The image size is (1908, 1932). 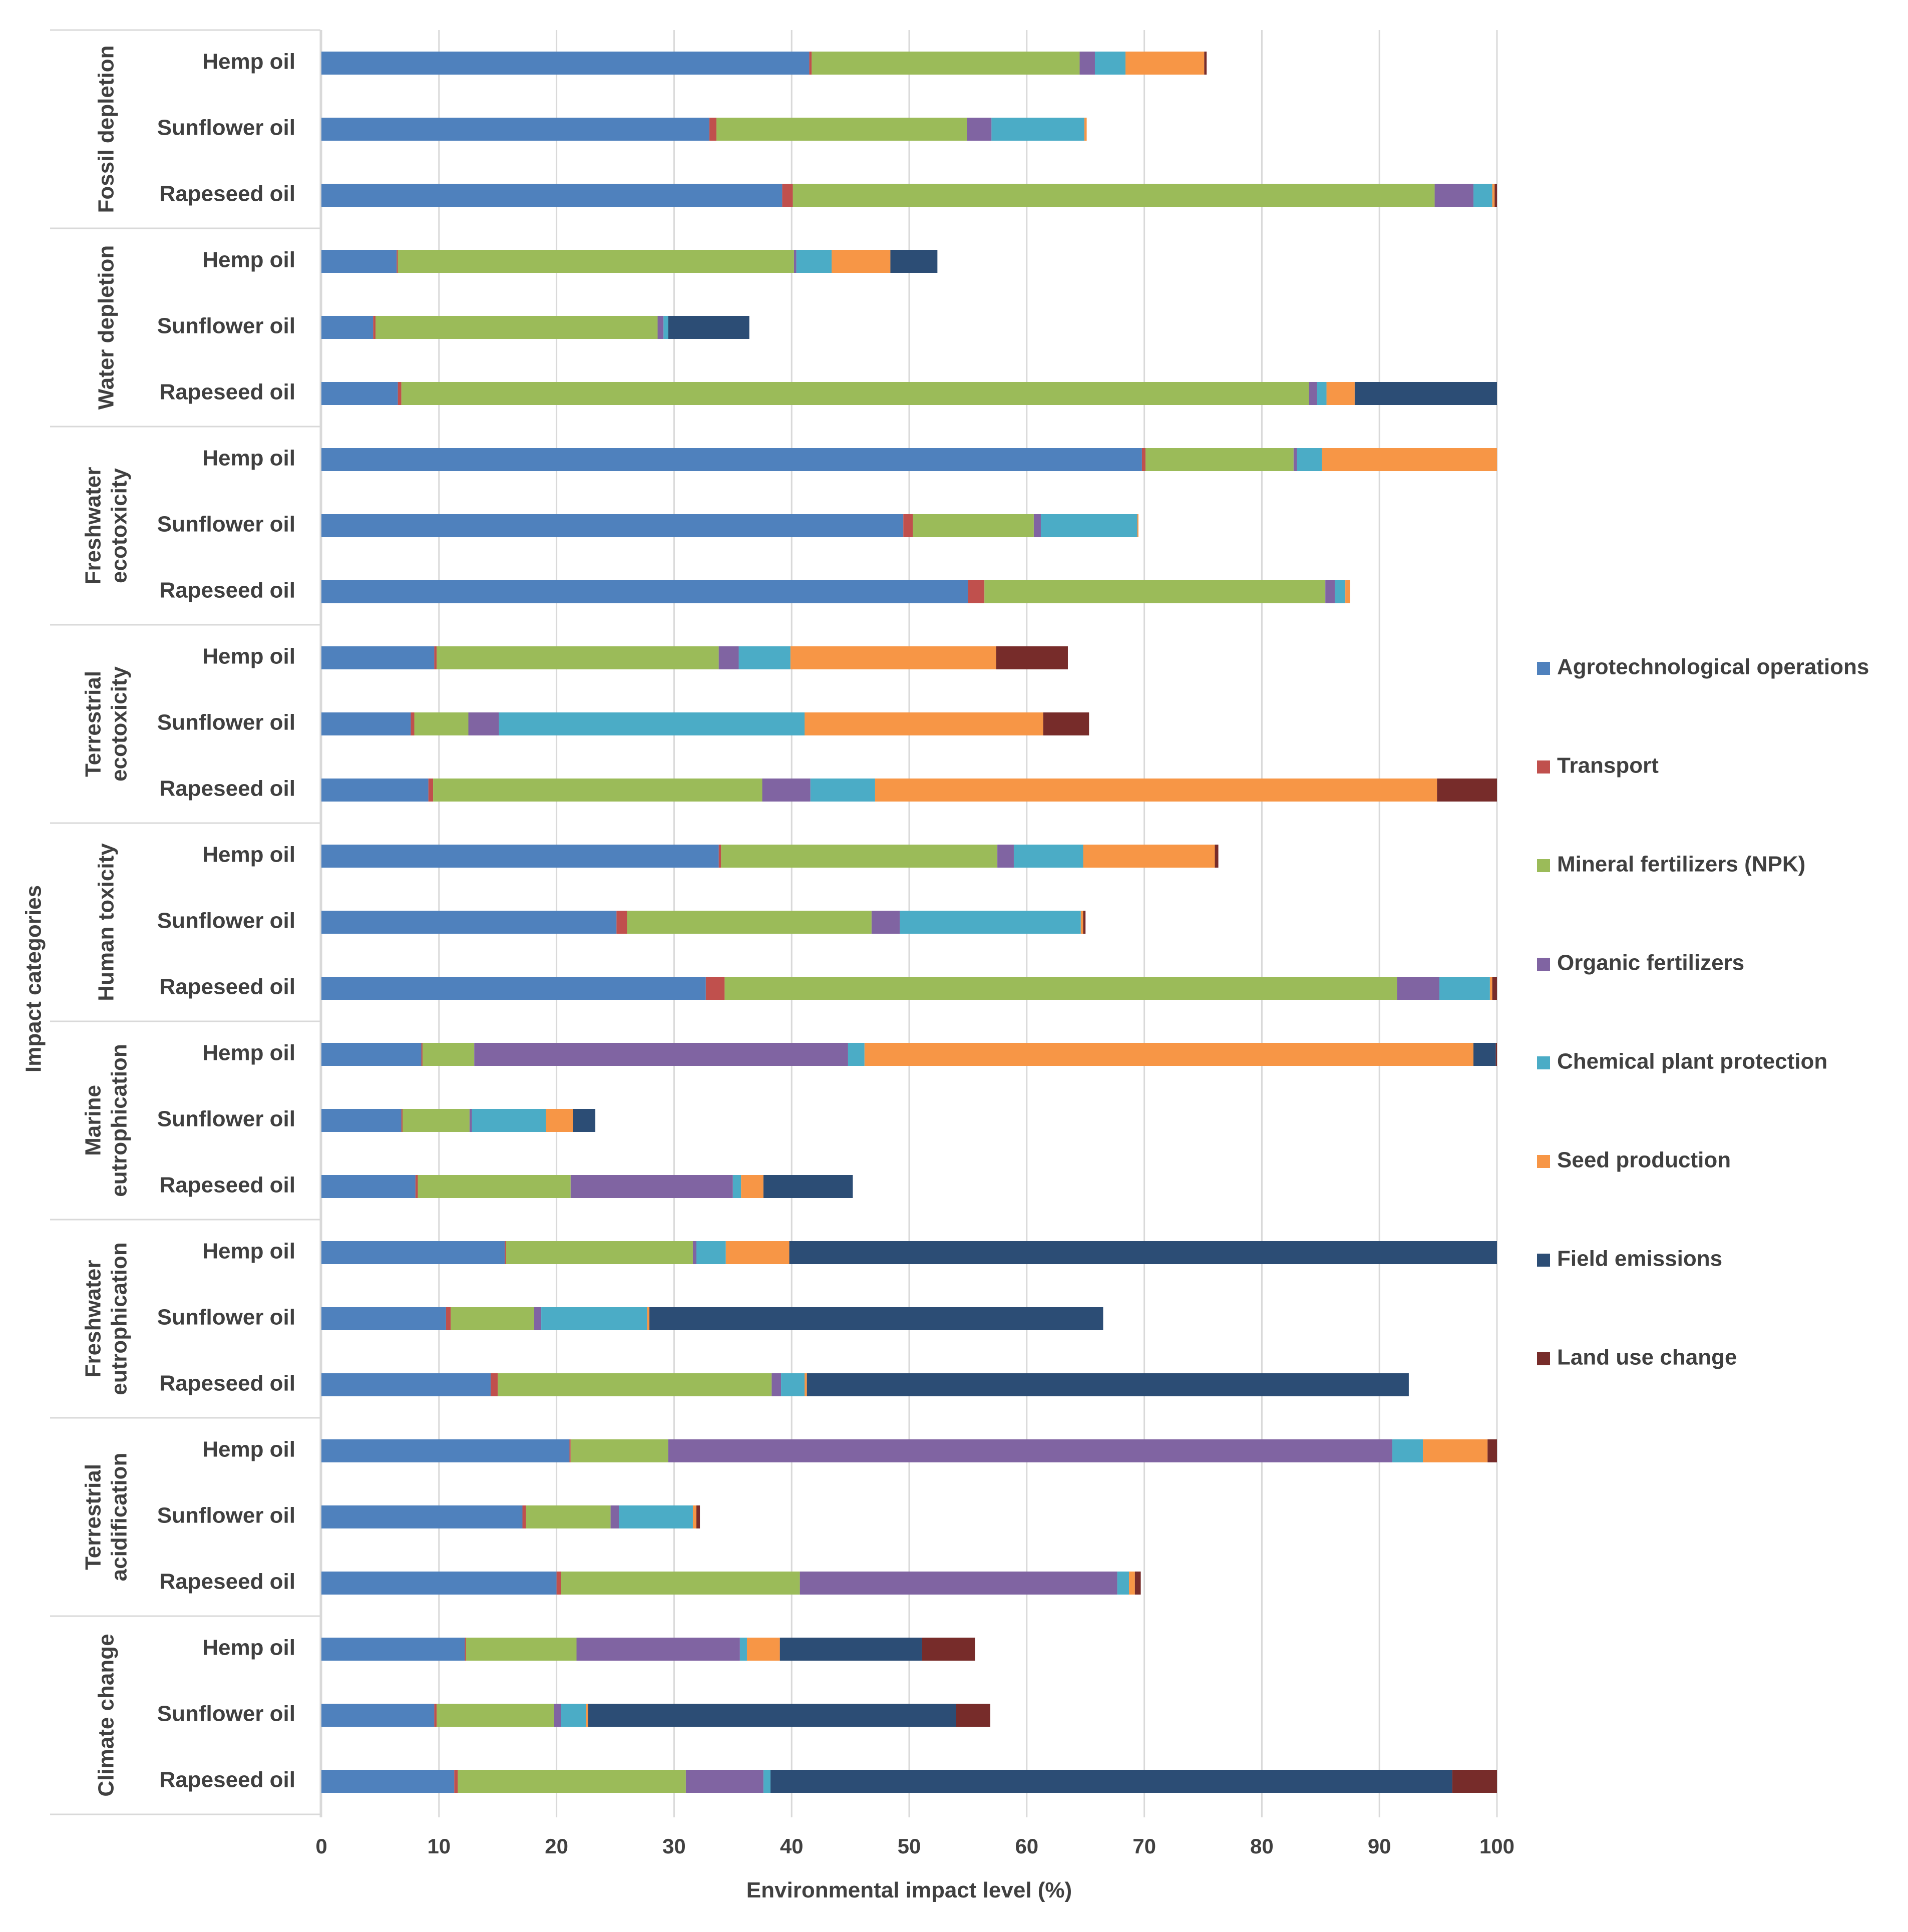 I want to click on category-frame, so click(x=186, y=923).